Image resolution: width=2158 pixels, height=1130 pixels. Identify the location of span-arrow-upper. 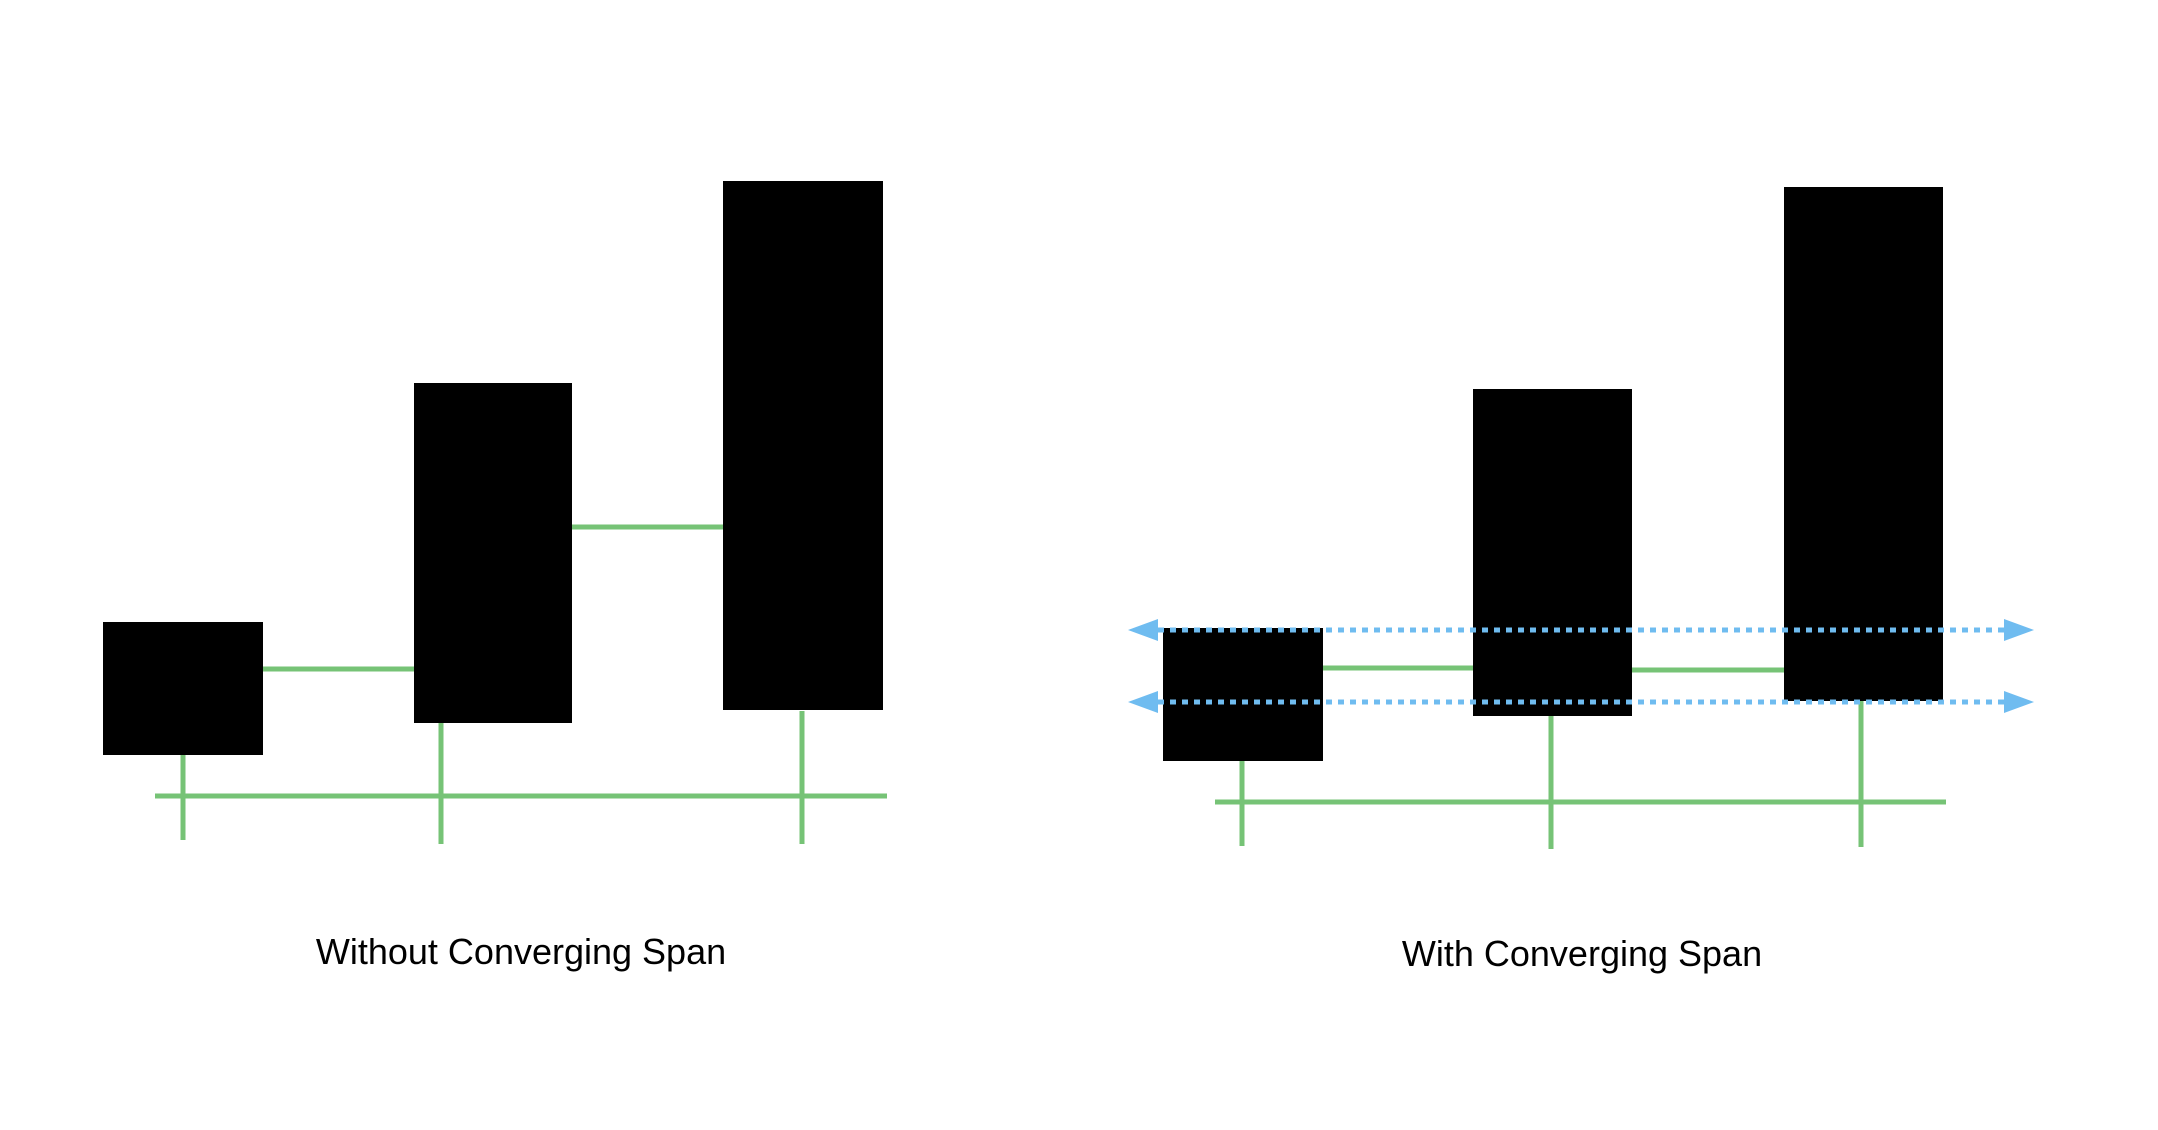
(1581, 630).